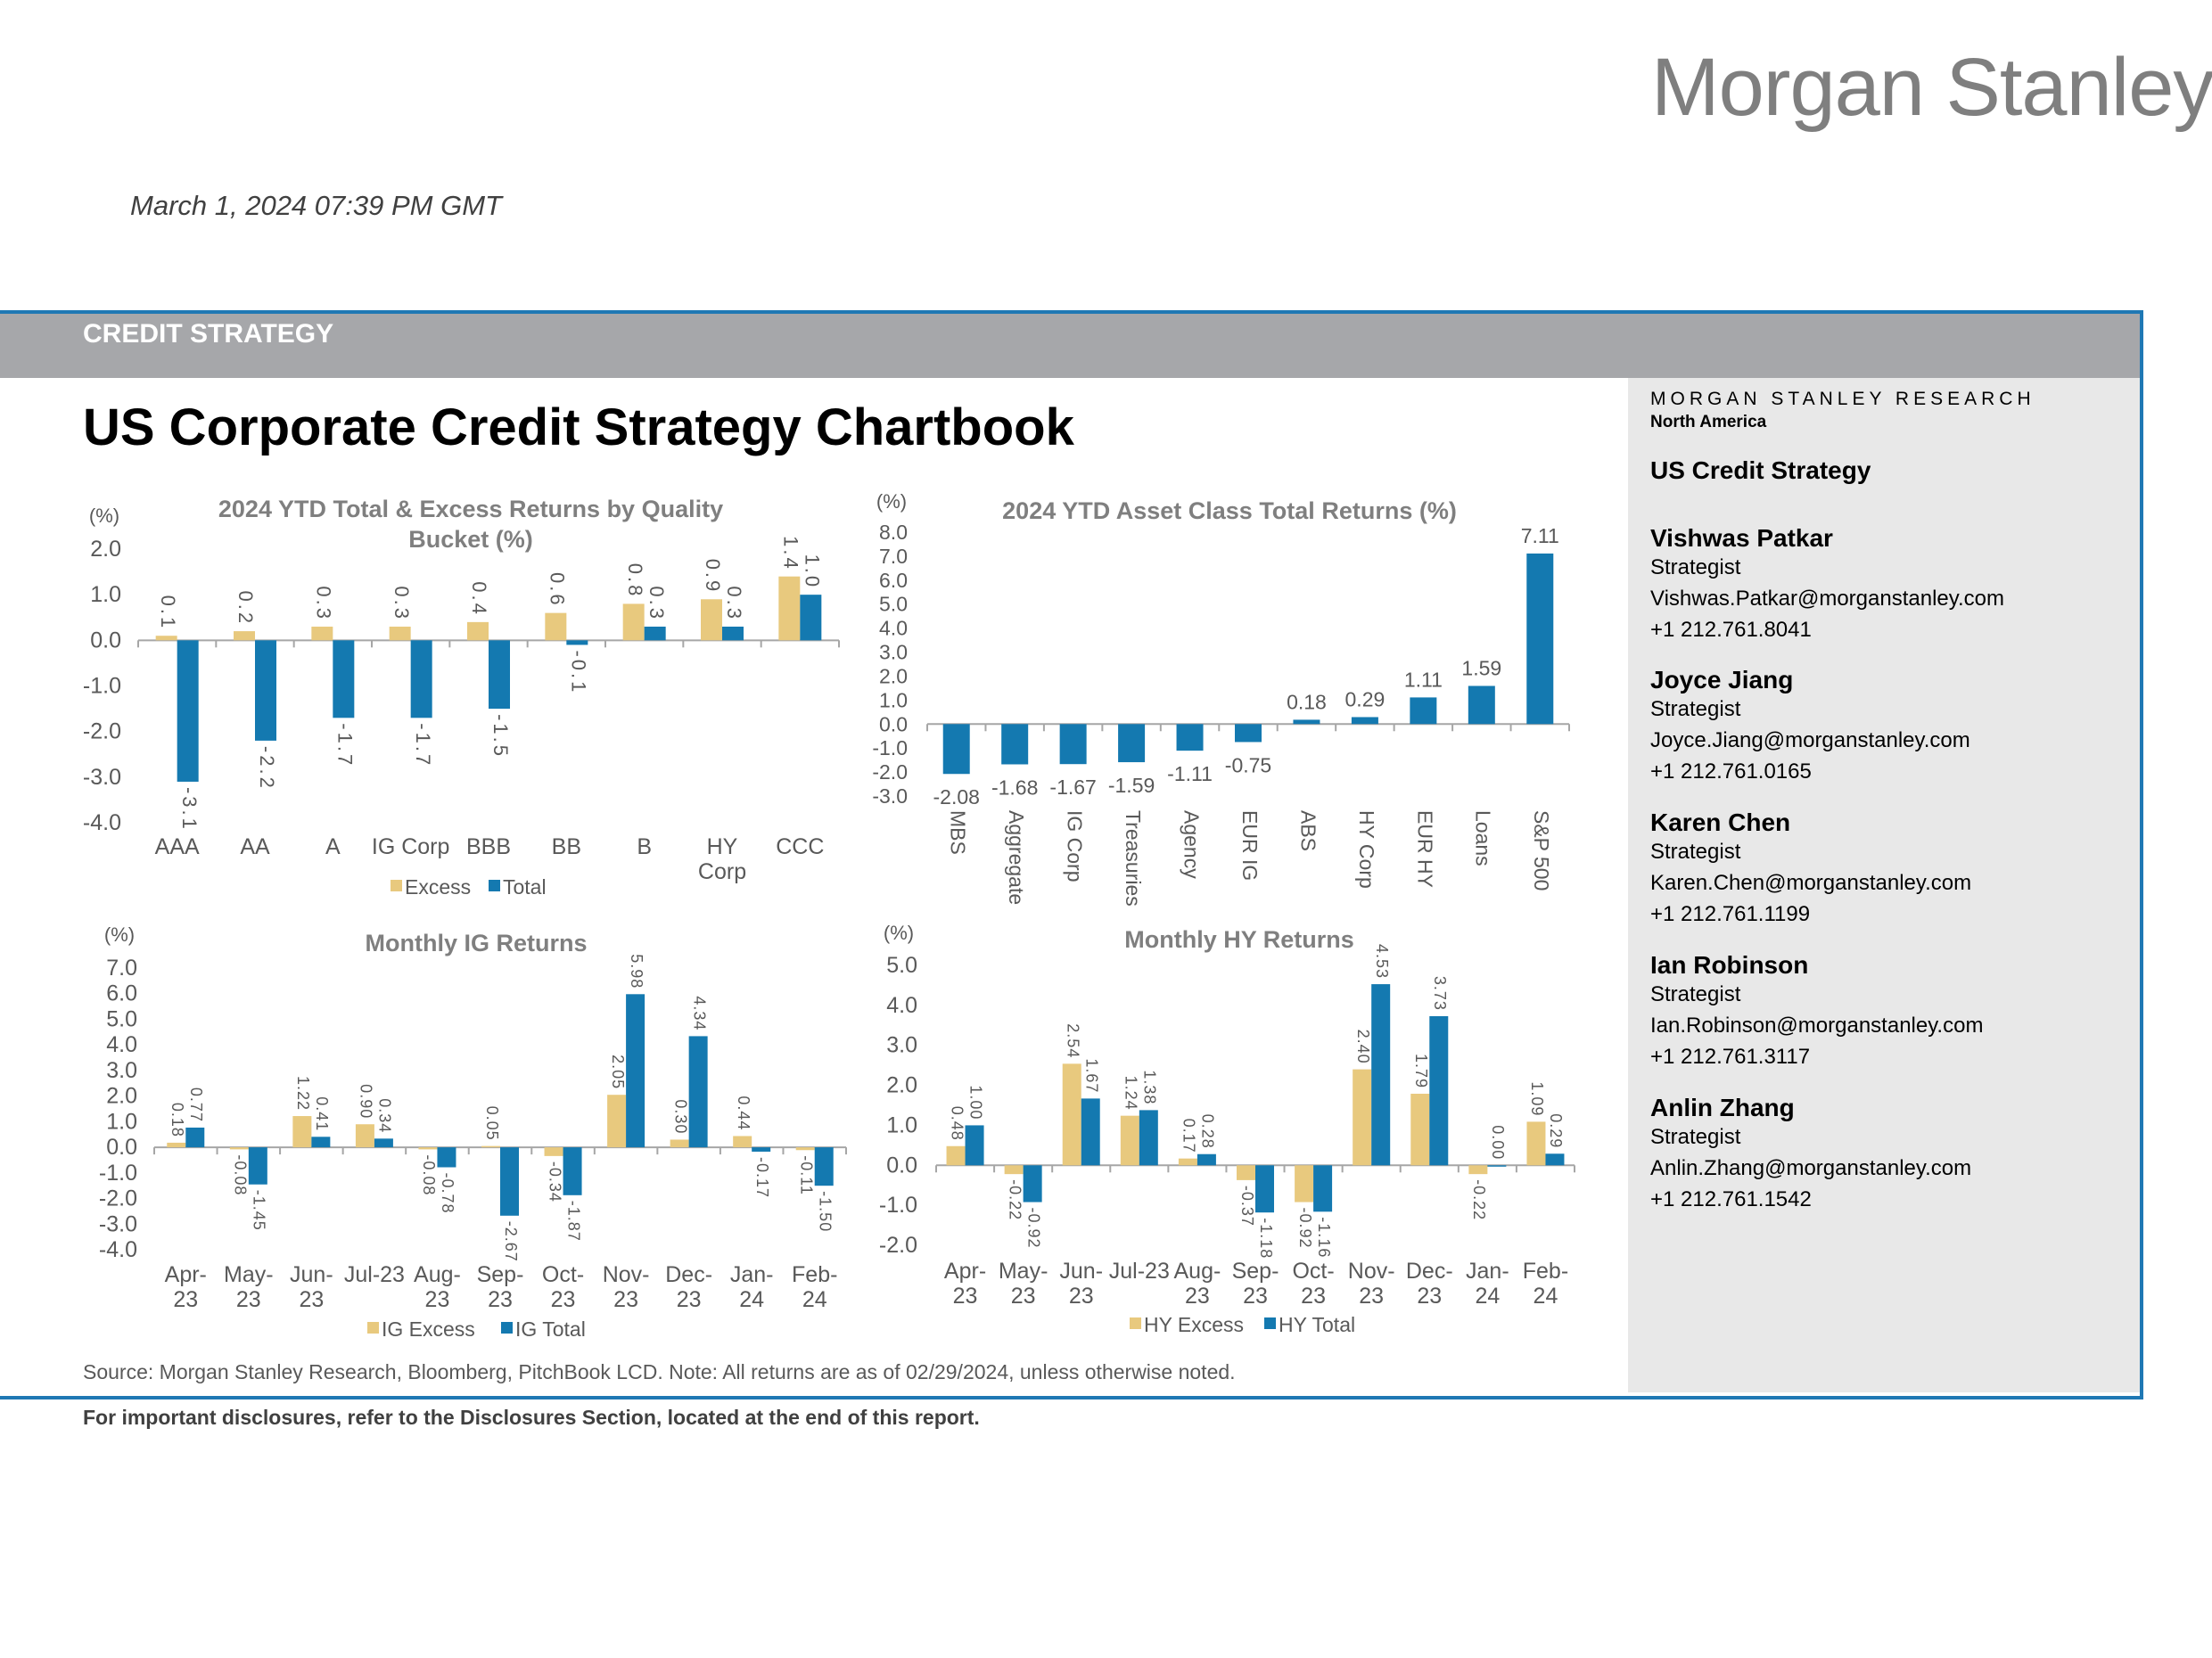 The width and height of the screenshot is (2212, 1658). Describe the element at coordinates (958, 832) in the screenshot. I see `x-category-label: MBS` at that location.